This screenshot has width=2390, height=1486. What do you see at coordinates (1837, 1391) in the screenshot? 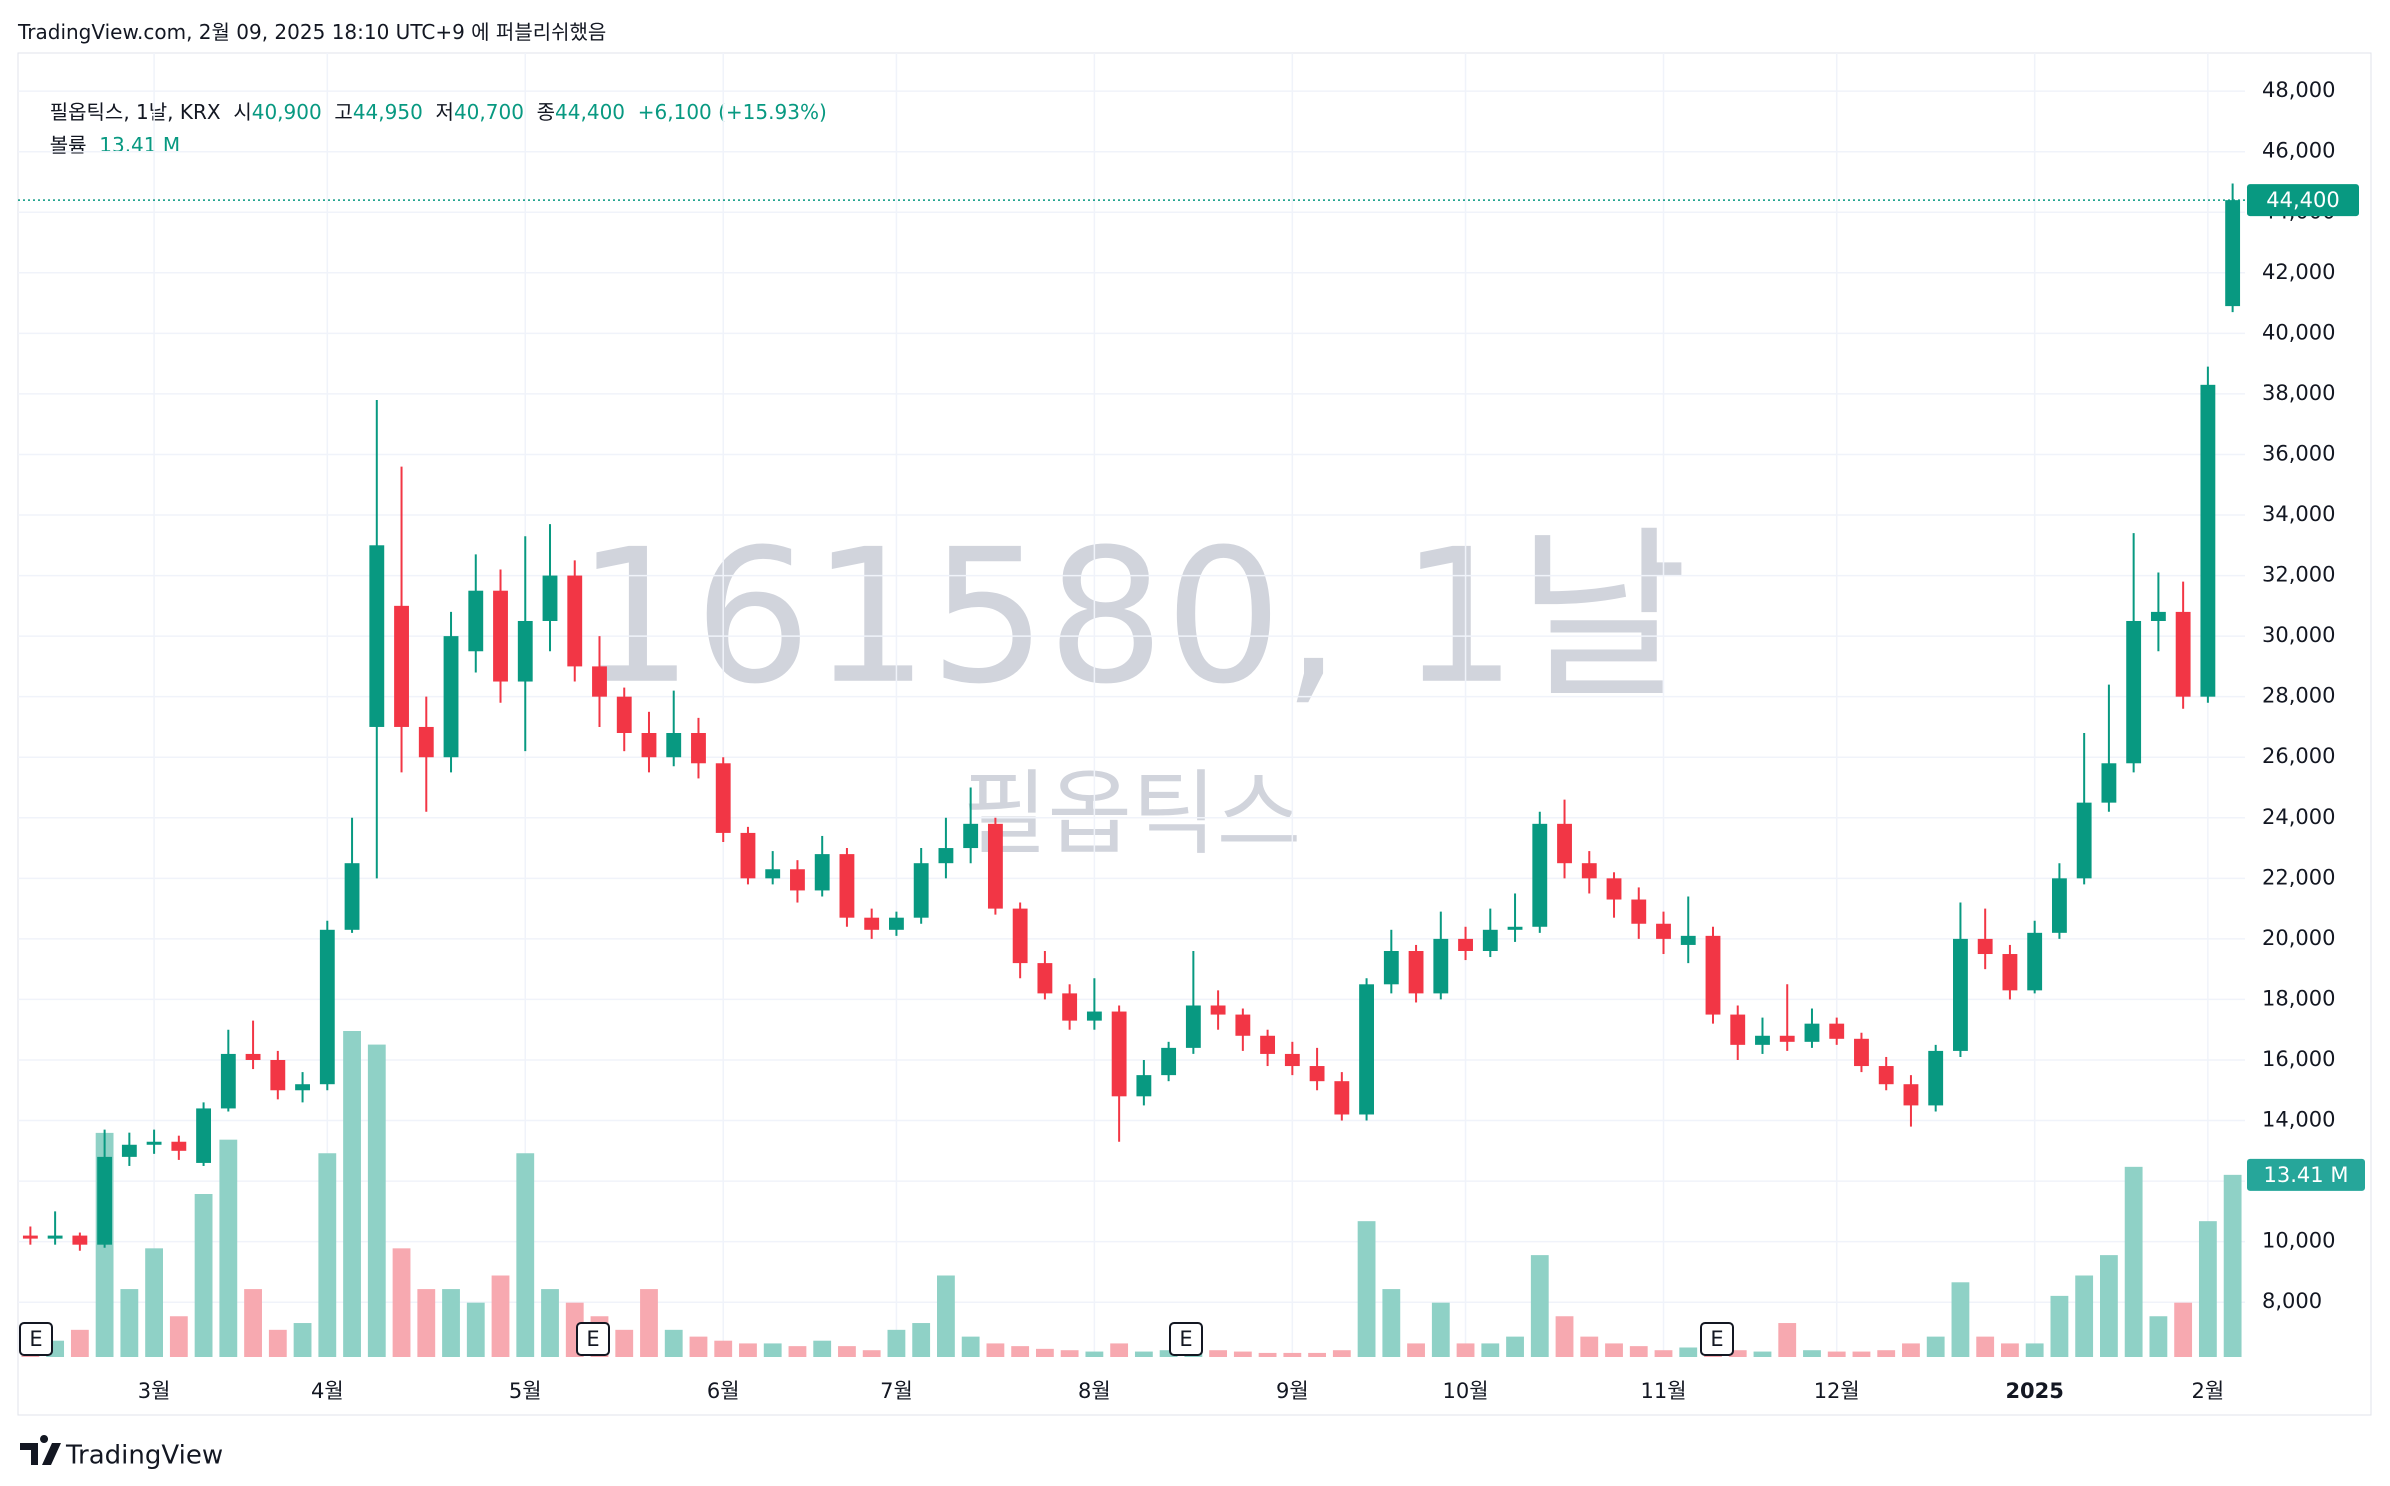
I see `x-tick-label: 12월` at bounding box center [1837, 1391].